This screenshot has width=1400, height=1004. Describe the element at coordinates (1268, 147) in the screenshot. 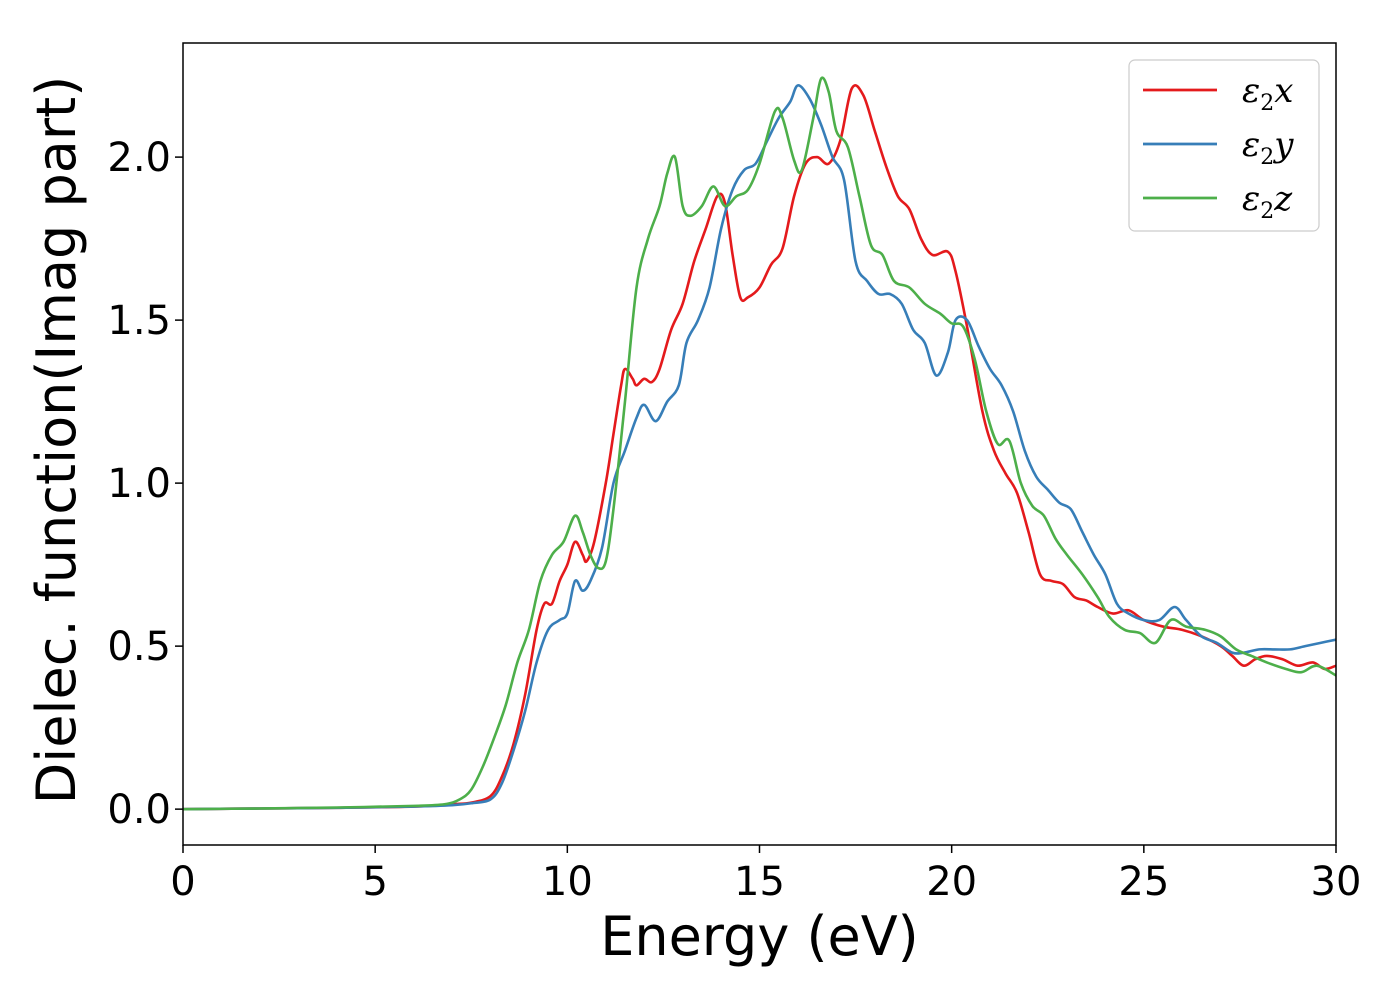

I see `legend-label: ε2y` at that location.